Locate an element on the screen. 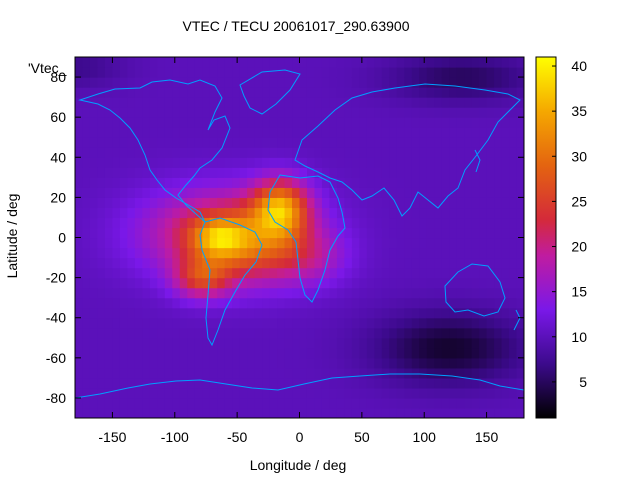 The width and height of the screenshot is (640, 480). x-tick-label: 100 is located at coordinates (425, 437).